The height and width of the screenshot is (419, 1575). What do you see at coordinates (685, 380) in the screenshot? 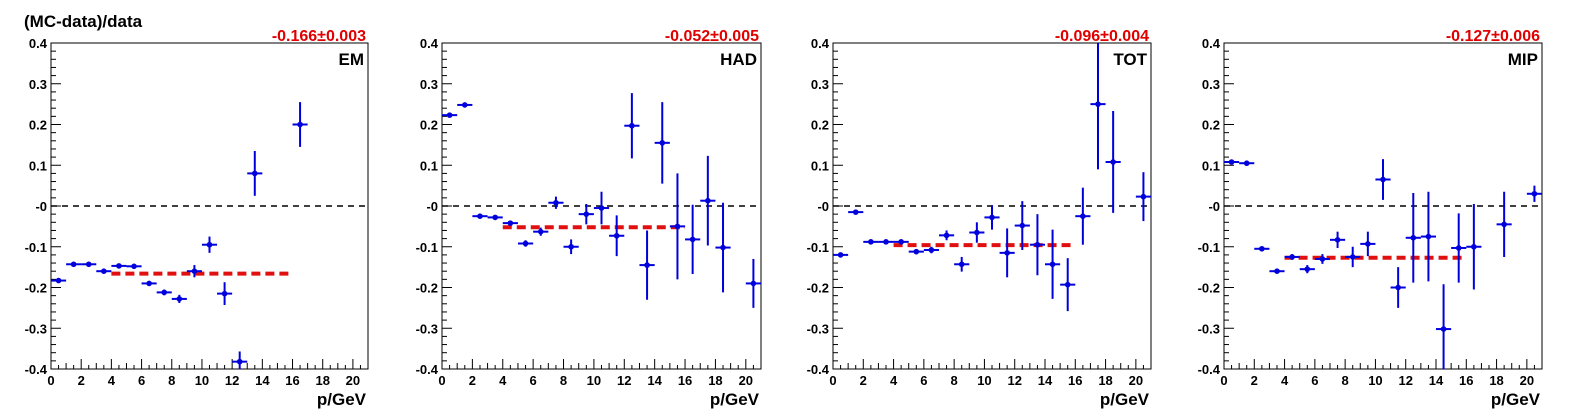
I see `x-tick-label: 16` at bounding box center [685, 380].